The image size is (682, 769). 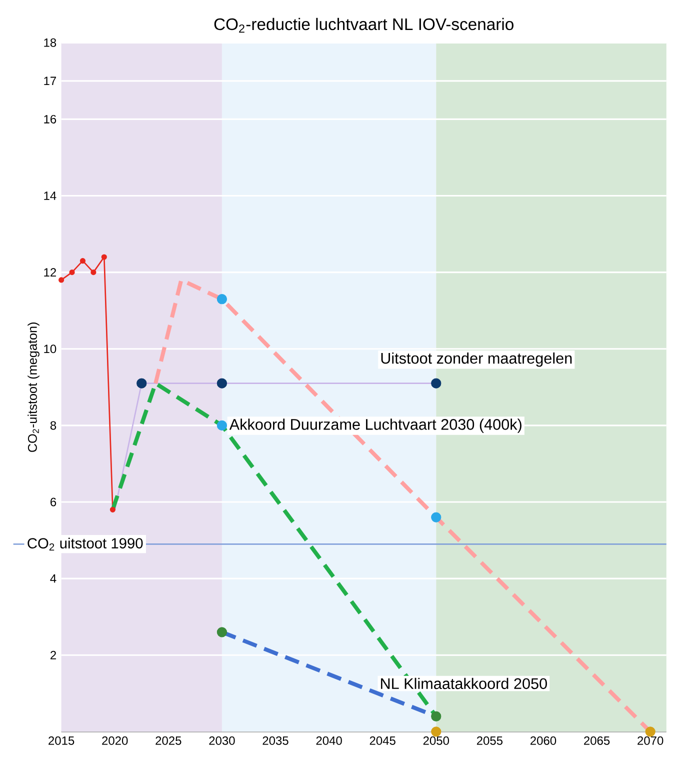 I want to click on y-tick-label: 14, so click(x=50, y=196).